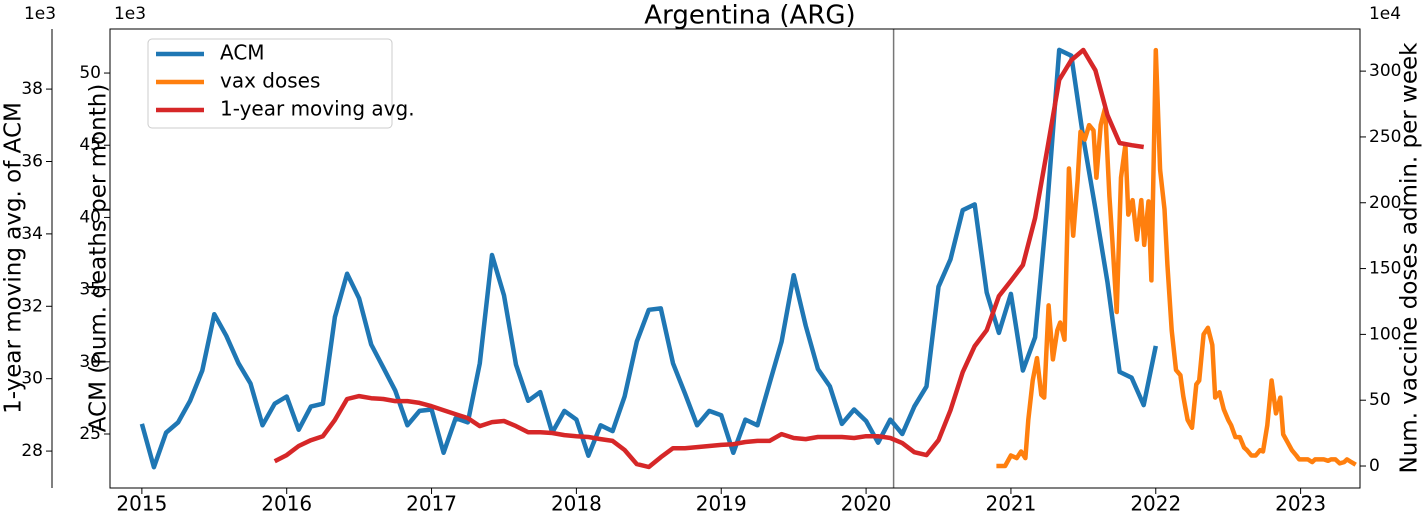 The image size is (1424, 515). I want to click on x-tick-label: 2018, so click(576, 503).